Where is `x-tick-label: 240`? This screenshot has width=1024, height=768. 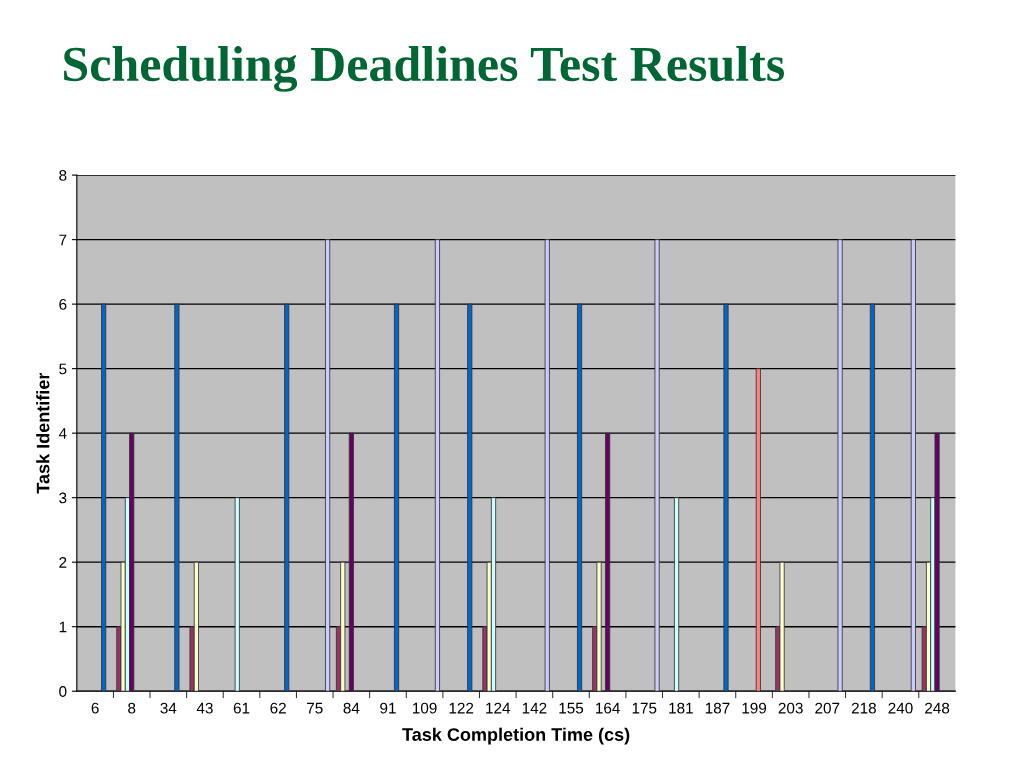
x-tick-label: 240 is located at coordinates (900, 708).